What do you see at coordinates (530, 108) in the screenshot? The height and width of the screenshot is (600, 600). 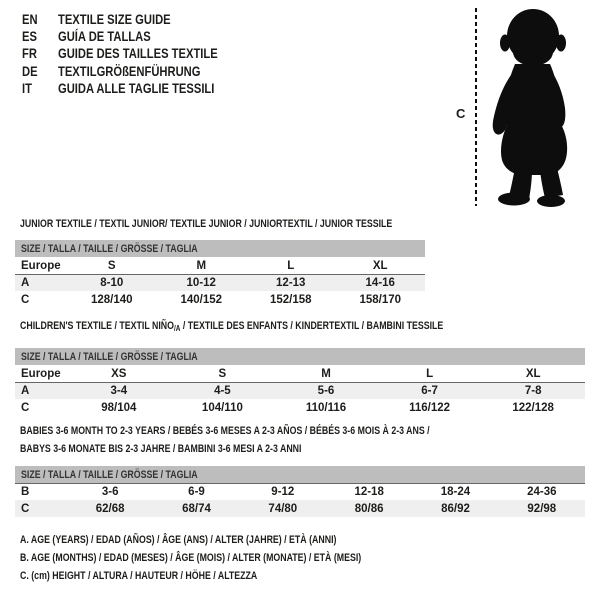 I see `toddler-silhouette-icon` at bounding box center [530, 108].